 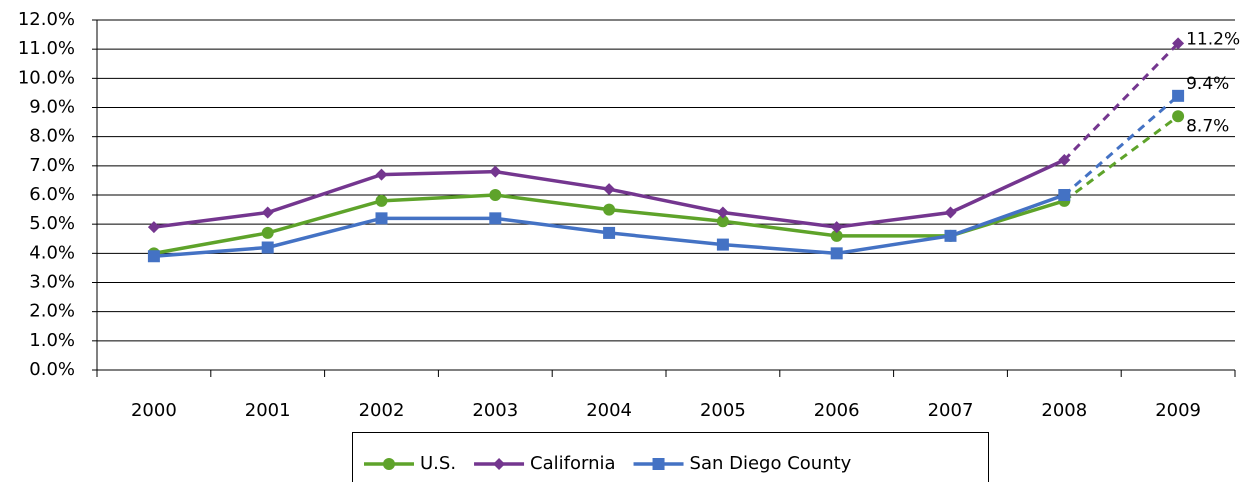 What do you see at coordinates (771, 463) in the screenshot?
I see `legend-label: San Diego County` at bounding box center [771, 463].